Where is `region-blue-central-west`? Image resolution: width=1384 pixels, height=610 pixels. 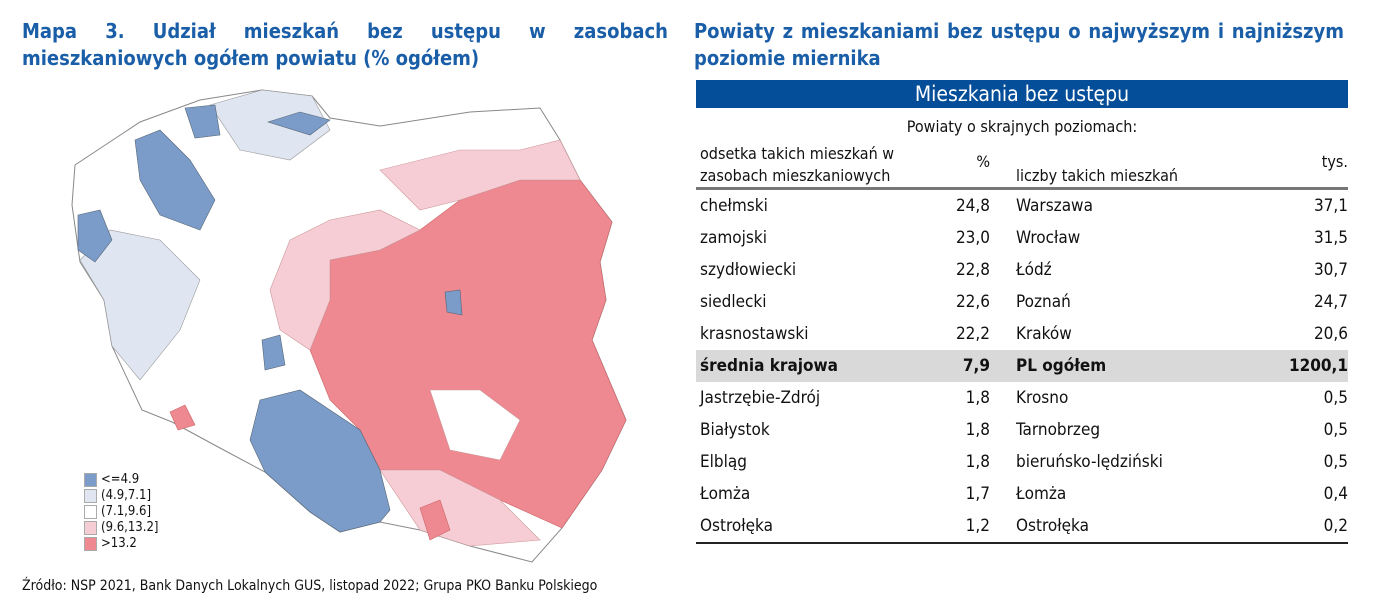
region-blue-central-west is located at coordinates (273, 352).